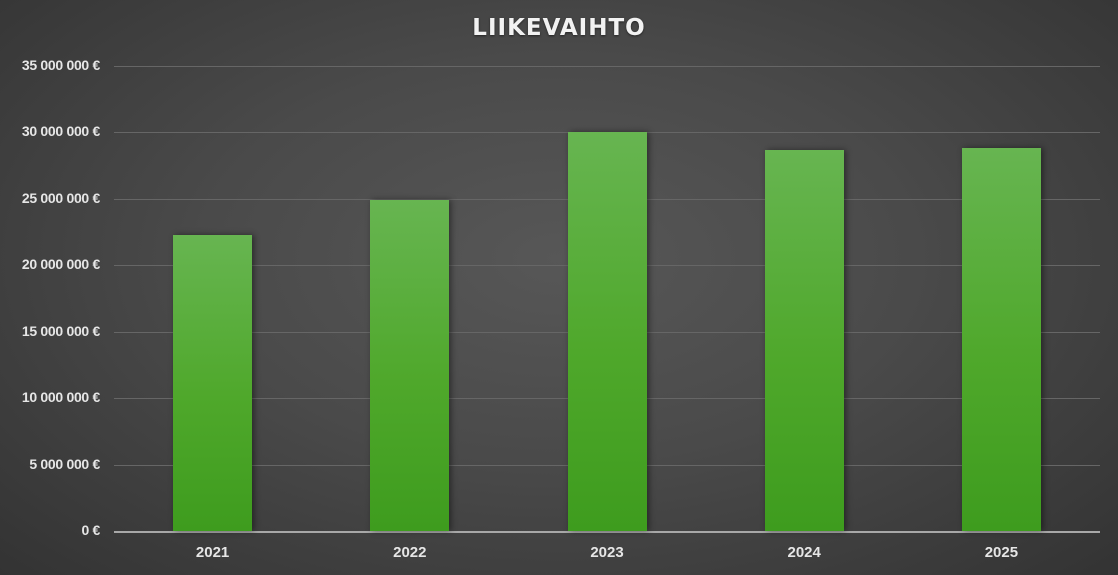 This screenshot has width=1118, height=575. I want to click on x-tick-label: 2023, so click(607, 552).